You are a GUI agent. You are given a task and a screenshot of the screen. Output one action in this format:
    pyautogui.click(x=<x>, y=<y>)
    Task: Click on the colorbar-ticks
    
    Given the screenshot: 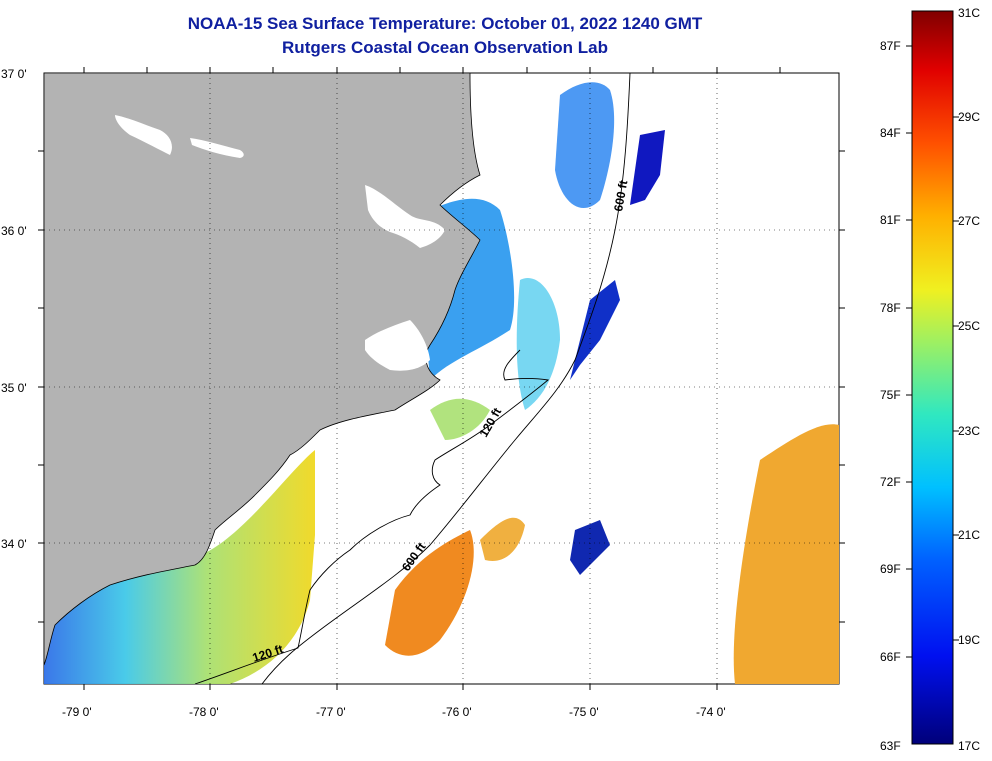 What is the action you would take?
    pyautogui.click(x=932, y=351)
    